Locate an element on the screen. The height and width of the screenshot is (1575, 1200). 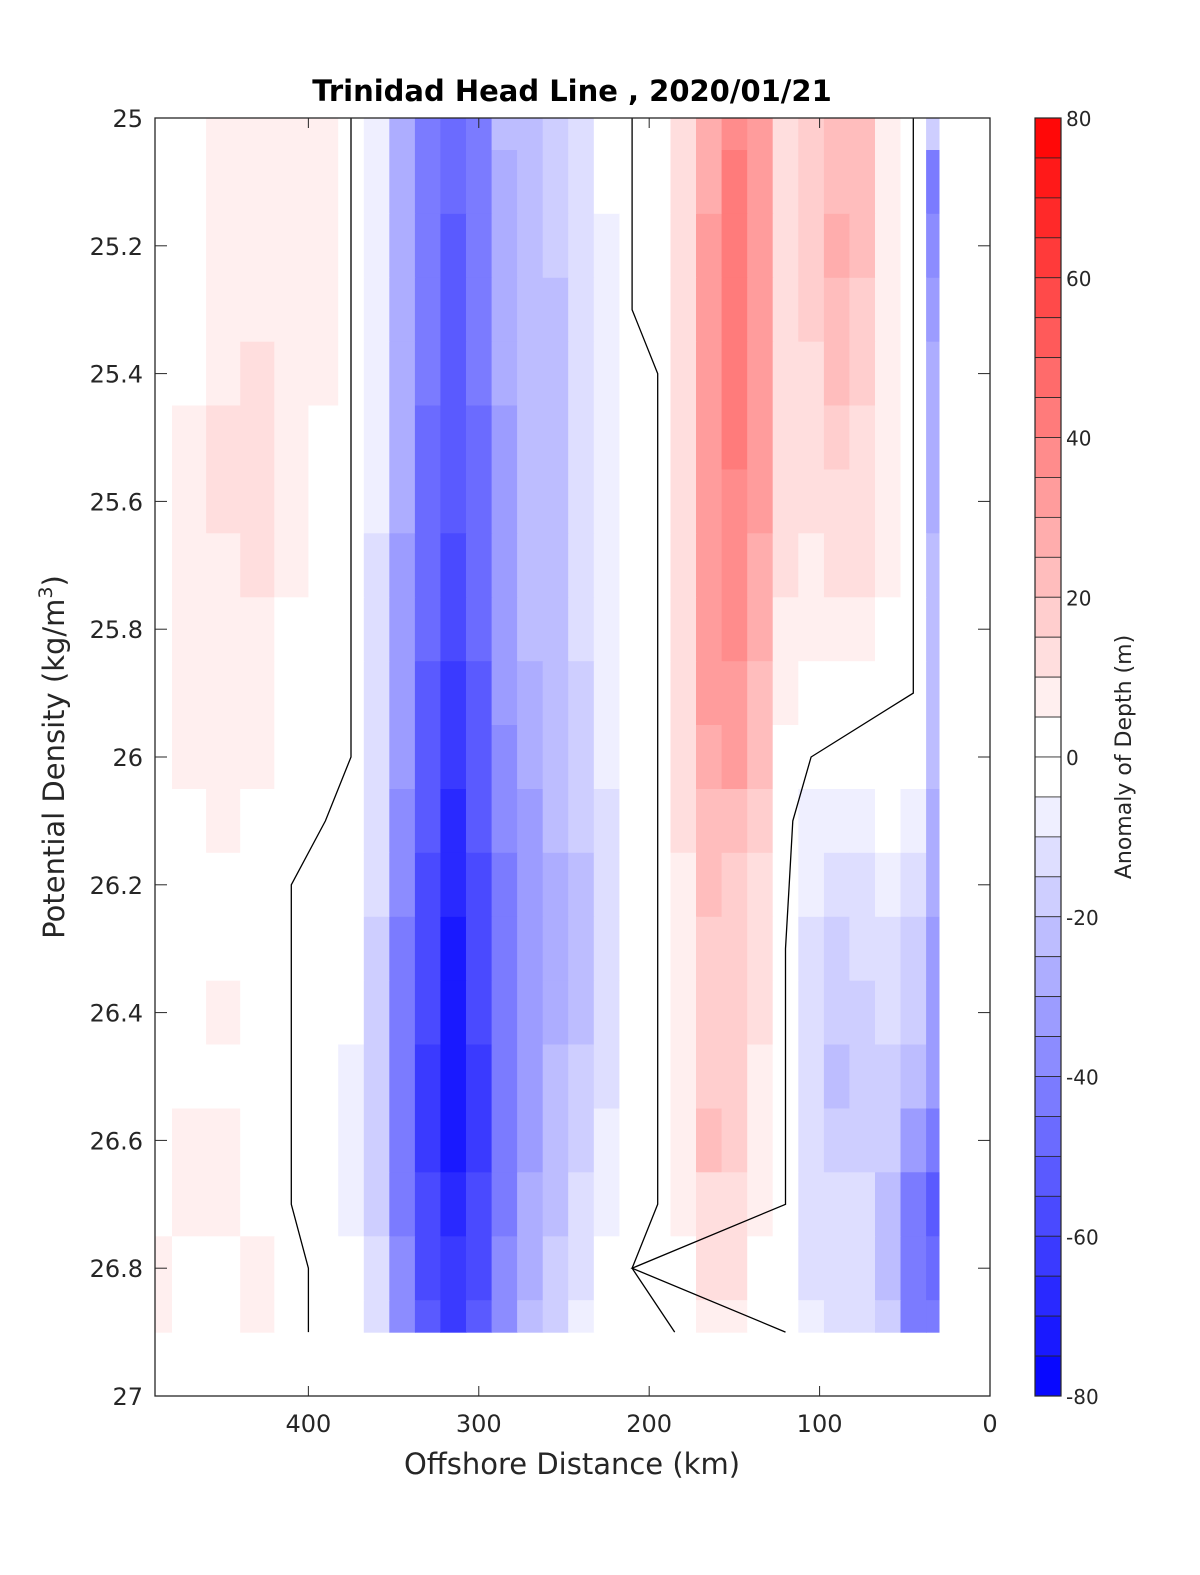
y-tick-label: 26.8 is located at coordinates (116, 1269).